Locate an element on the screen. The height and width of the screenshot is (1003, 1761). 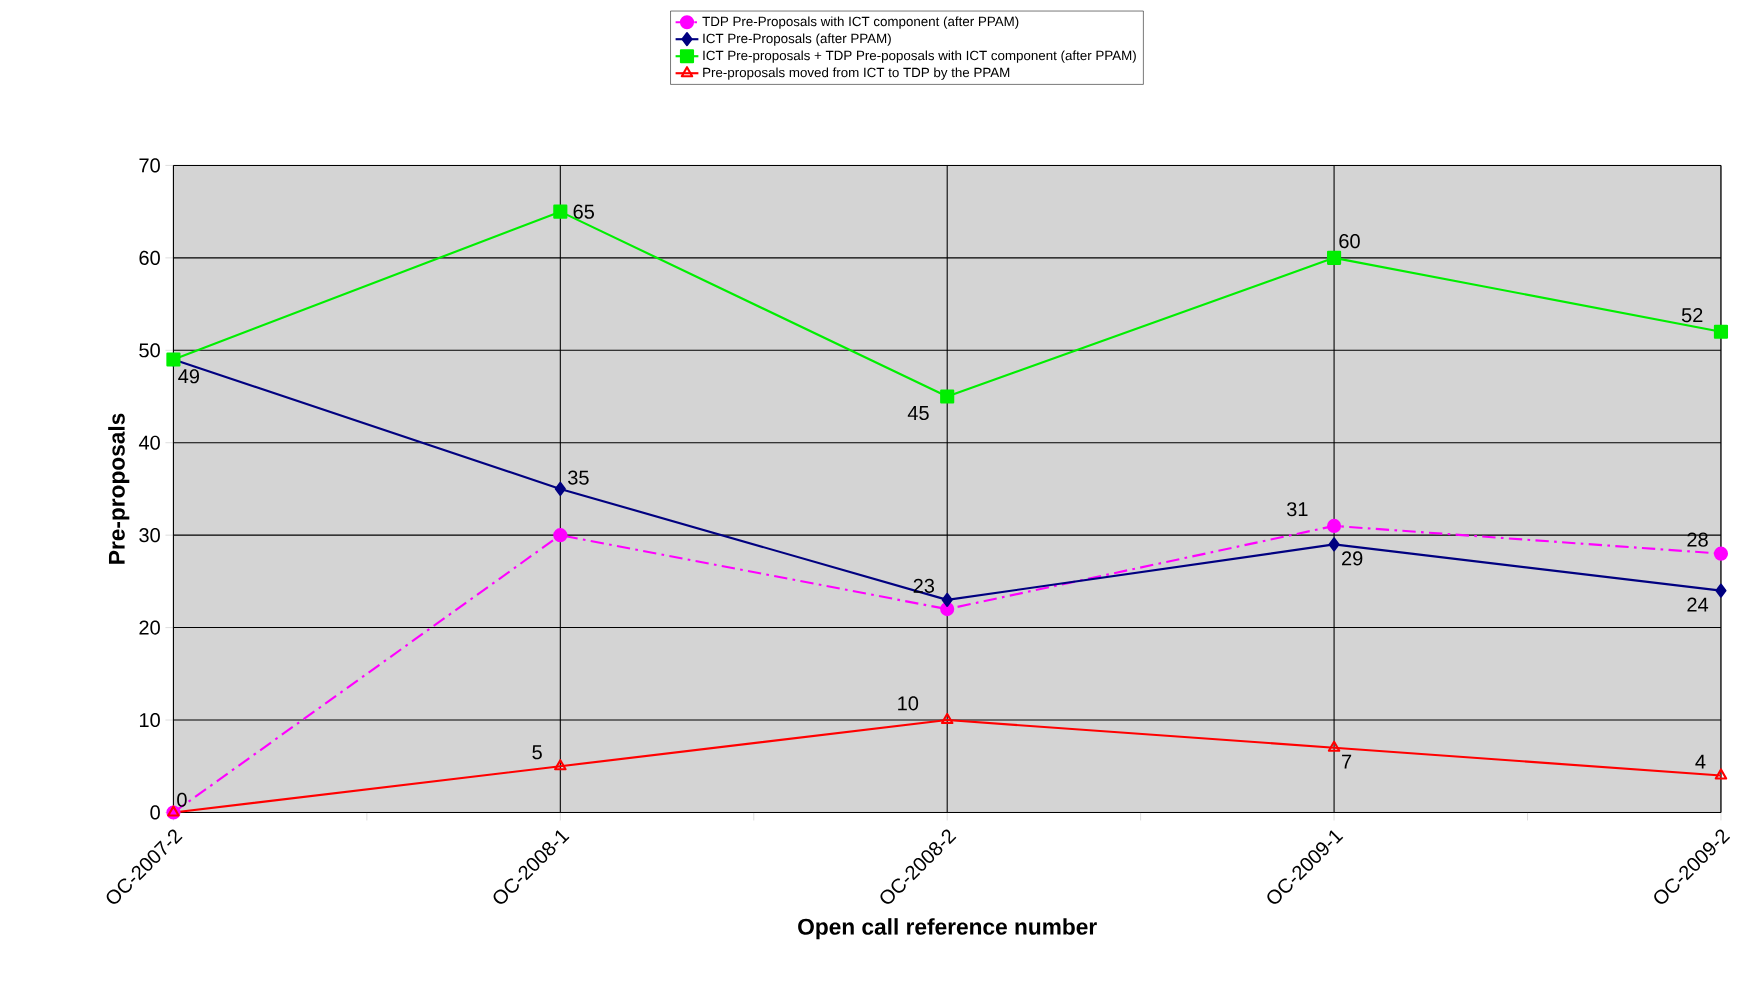
y-tick-label: 10 is located at coordinates (149, 719).